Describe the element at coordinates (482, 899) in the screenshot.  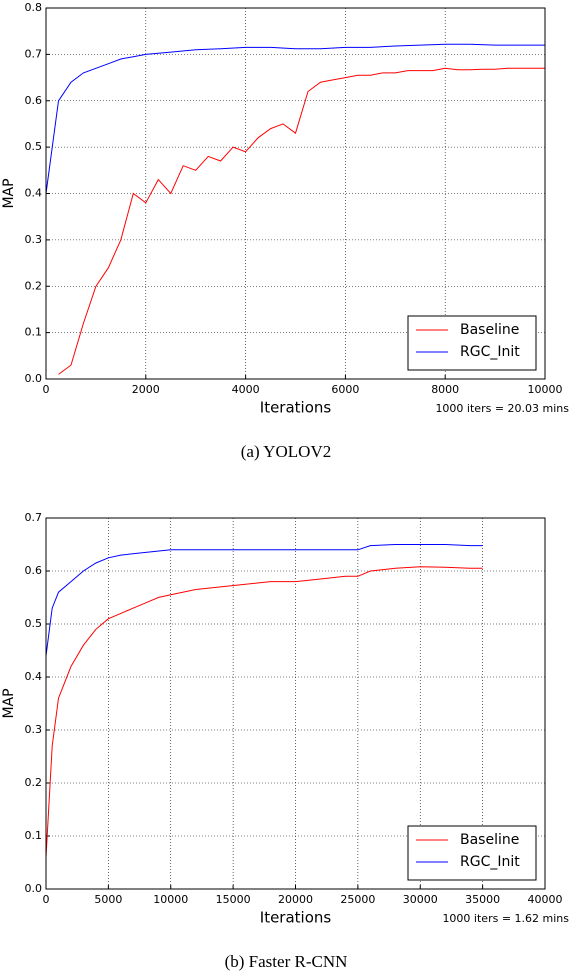
I see `x-tick-label: 35000` at that location.